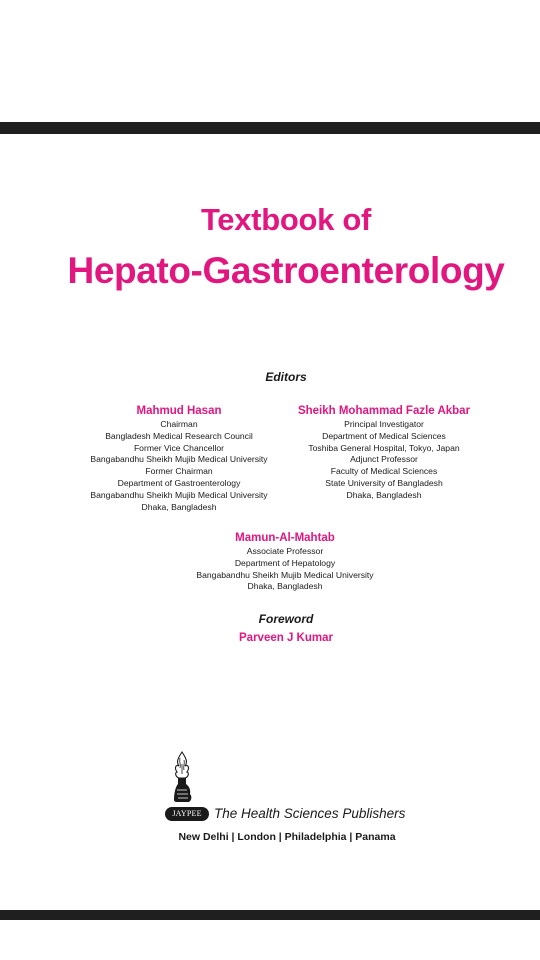  What do you see at coordinates (285, 538) in the screenshot?
I see `editor-name: Mamun-Al-Mahtab` at bounding box center [285, 538].